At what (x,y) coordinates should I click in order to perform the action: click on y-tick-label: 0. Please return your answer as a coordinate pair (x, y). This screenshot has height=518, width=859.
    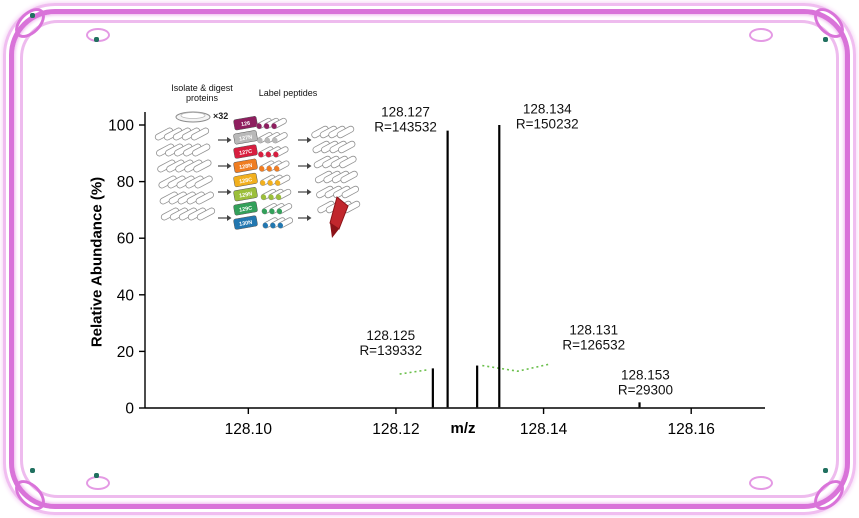
    Looking at the image, I should click on (129, 409).